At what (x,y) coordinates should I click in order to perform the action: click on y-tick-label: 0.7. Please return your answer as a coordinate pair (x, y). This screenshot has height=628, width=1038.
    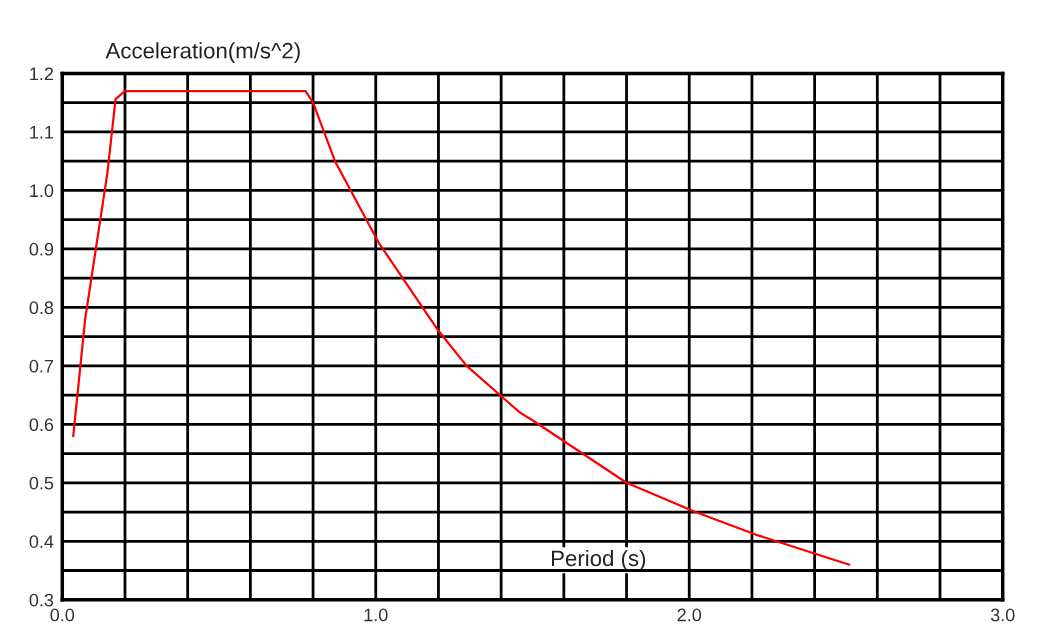
    Looking at the image, I should click on (41, 366).